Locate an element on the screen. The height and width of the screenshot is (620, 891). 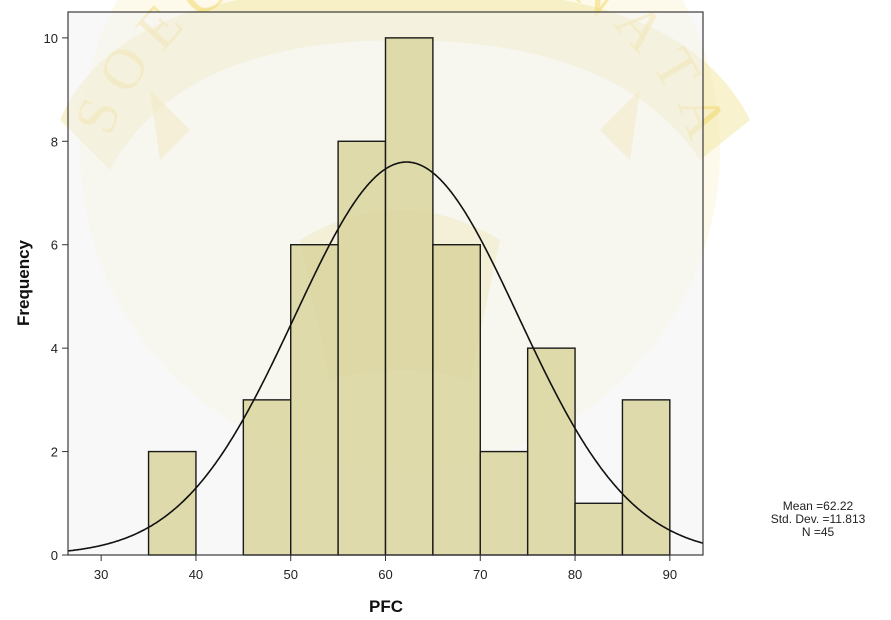
x-axis-ticks: 30 40 50 60 70 80 90 is located at coordinates (385, 568).